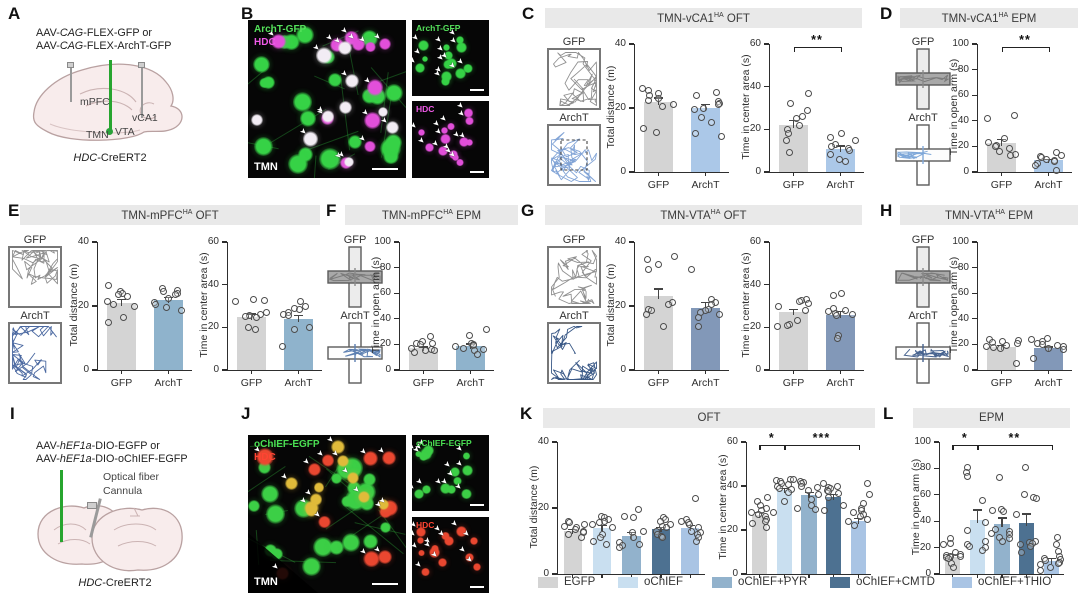 The image size is (1080, 598). I want to click on region-label-tmn-b: TMN, so click(266, 167).